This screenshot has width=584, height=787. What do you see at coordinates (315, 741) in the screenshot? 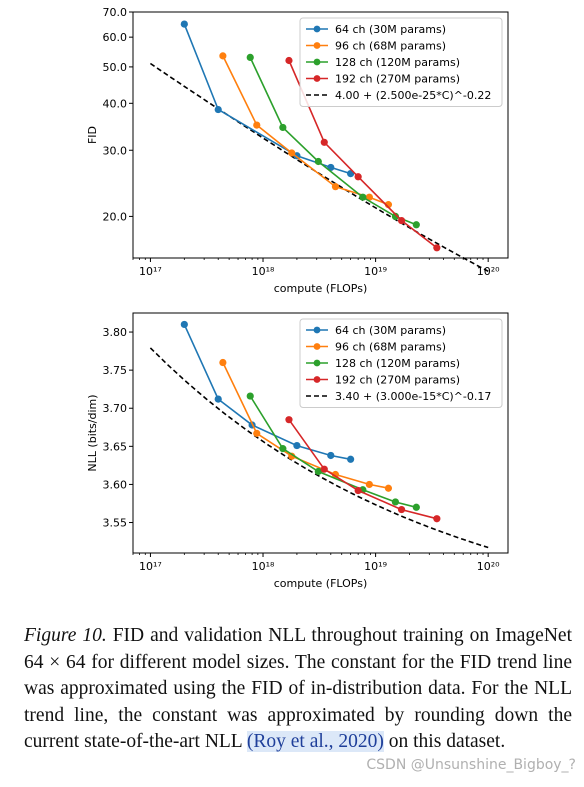
I see `citation-link: (Roy et al., 2020)` at bounding box center [315, 741].